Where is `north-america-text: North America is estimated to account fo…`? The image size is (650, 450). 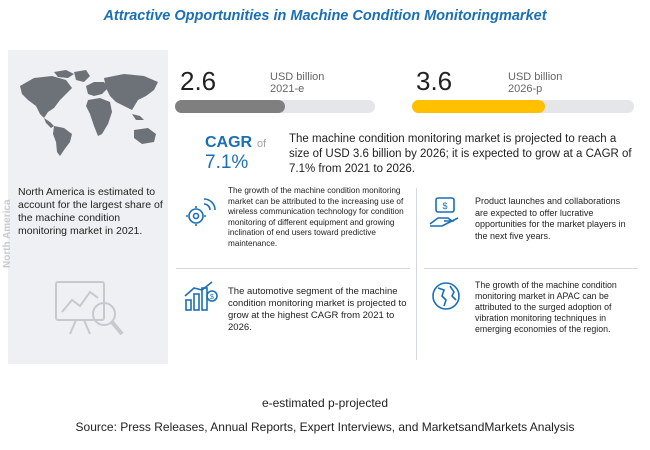 north-america-text: North America is estimated to account fo… is located at coordinates (90, 211).